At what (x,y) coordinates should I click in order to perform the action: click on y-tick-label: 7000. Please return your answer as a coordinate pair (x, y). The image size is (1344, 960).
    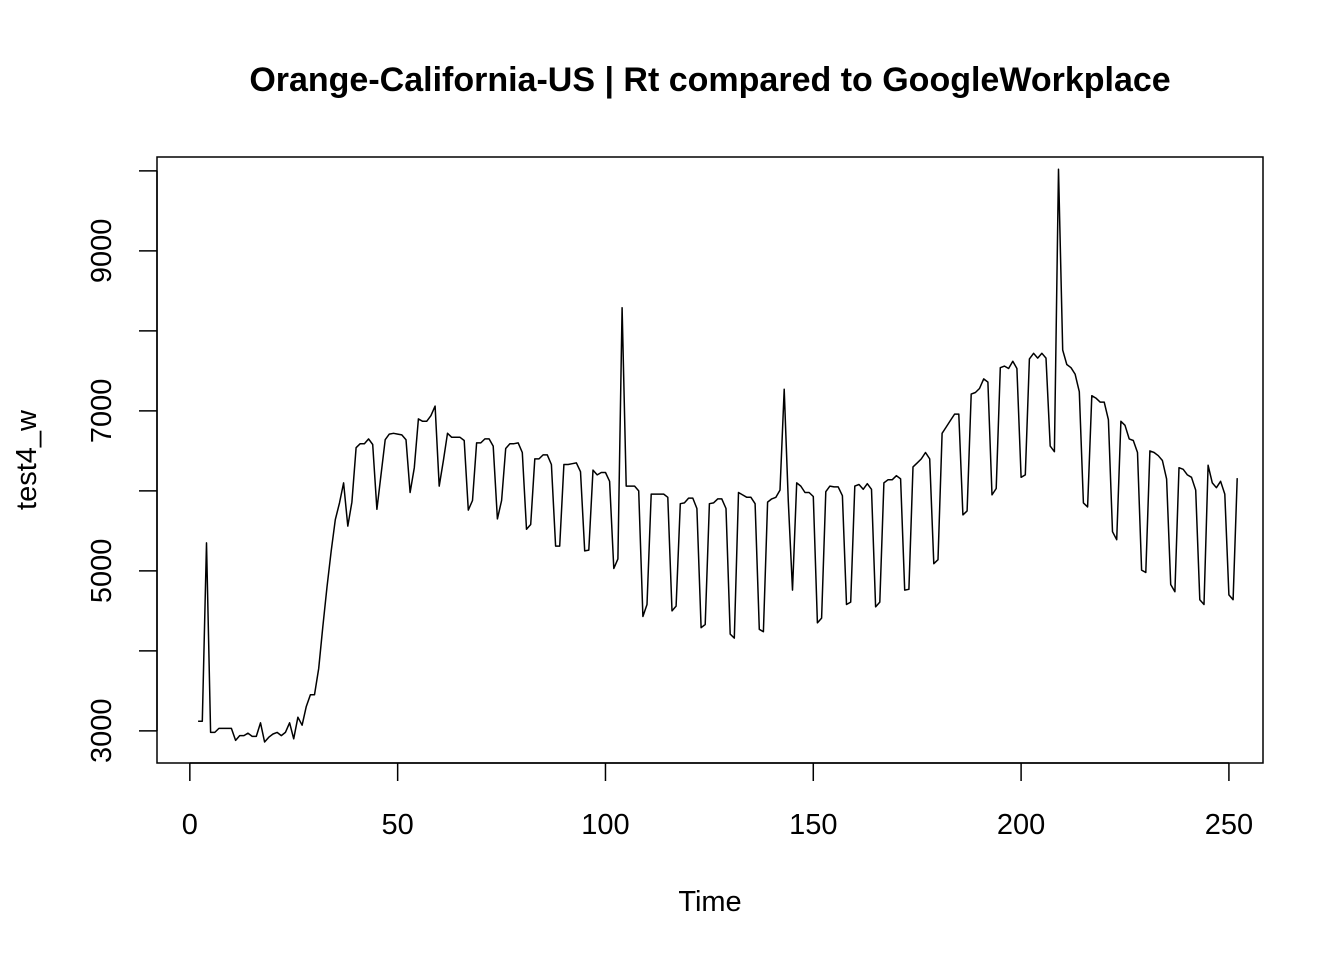
    Looking at the image, I should click on (102, 411).